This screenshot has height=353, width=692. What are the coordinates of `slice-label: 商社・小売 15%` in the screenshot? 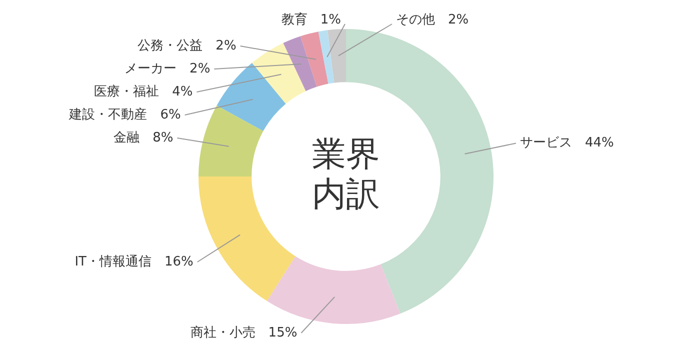 It's located at (244, 332).